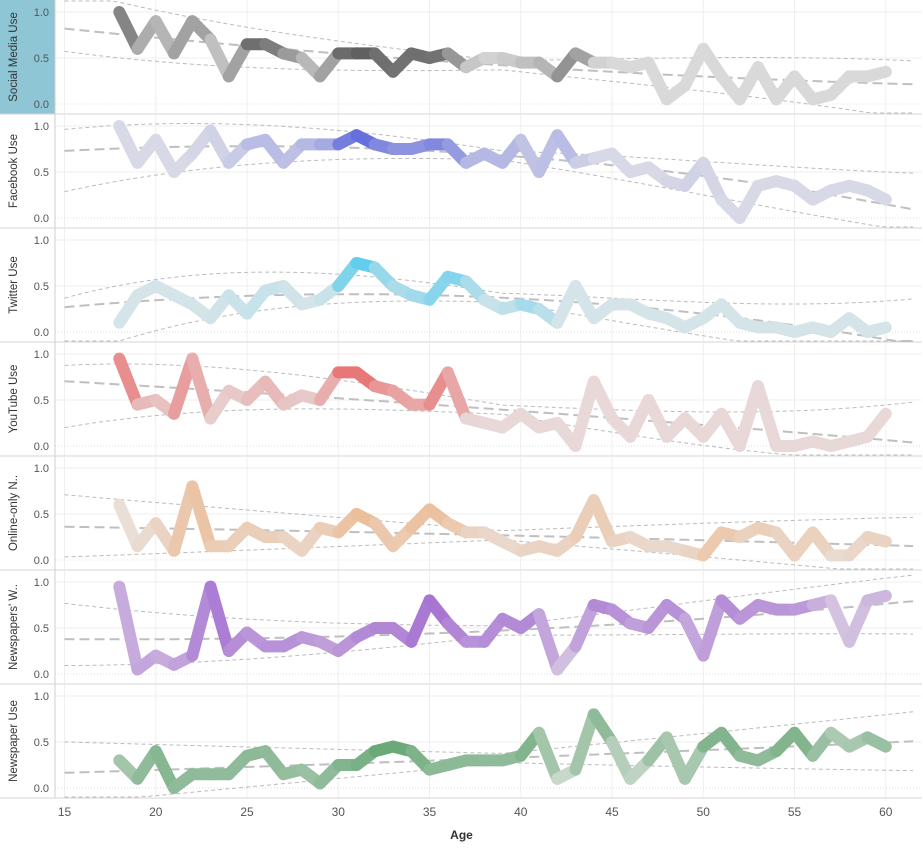 This screenshot has width=923, height=859. Describe the element at coordinates (14, 399) in the screenshot. I see `row-label: YouTube Use` at that location.